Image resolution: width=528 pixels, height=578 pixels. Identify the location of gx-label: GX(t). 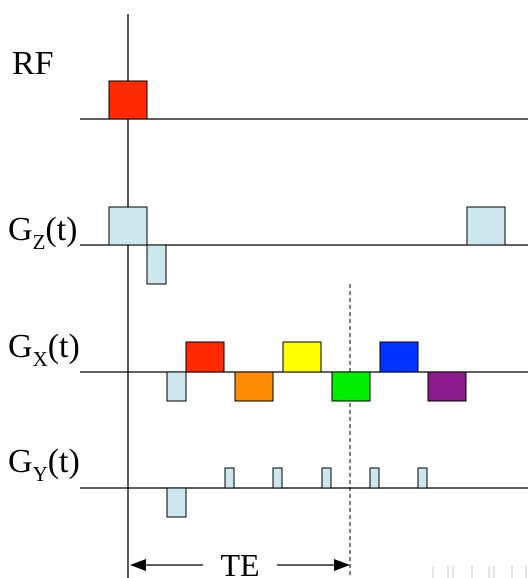
(44, 349).